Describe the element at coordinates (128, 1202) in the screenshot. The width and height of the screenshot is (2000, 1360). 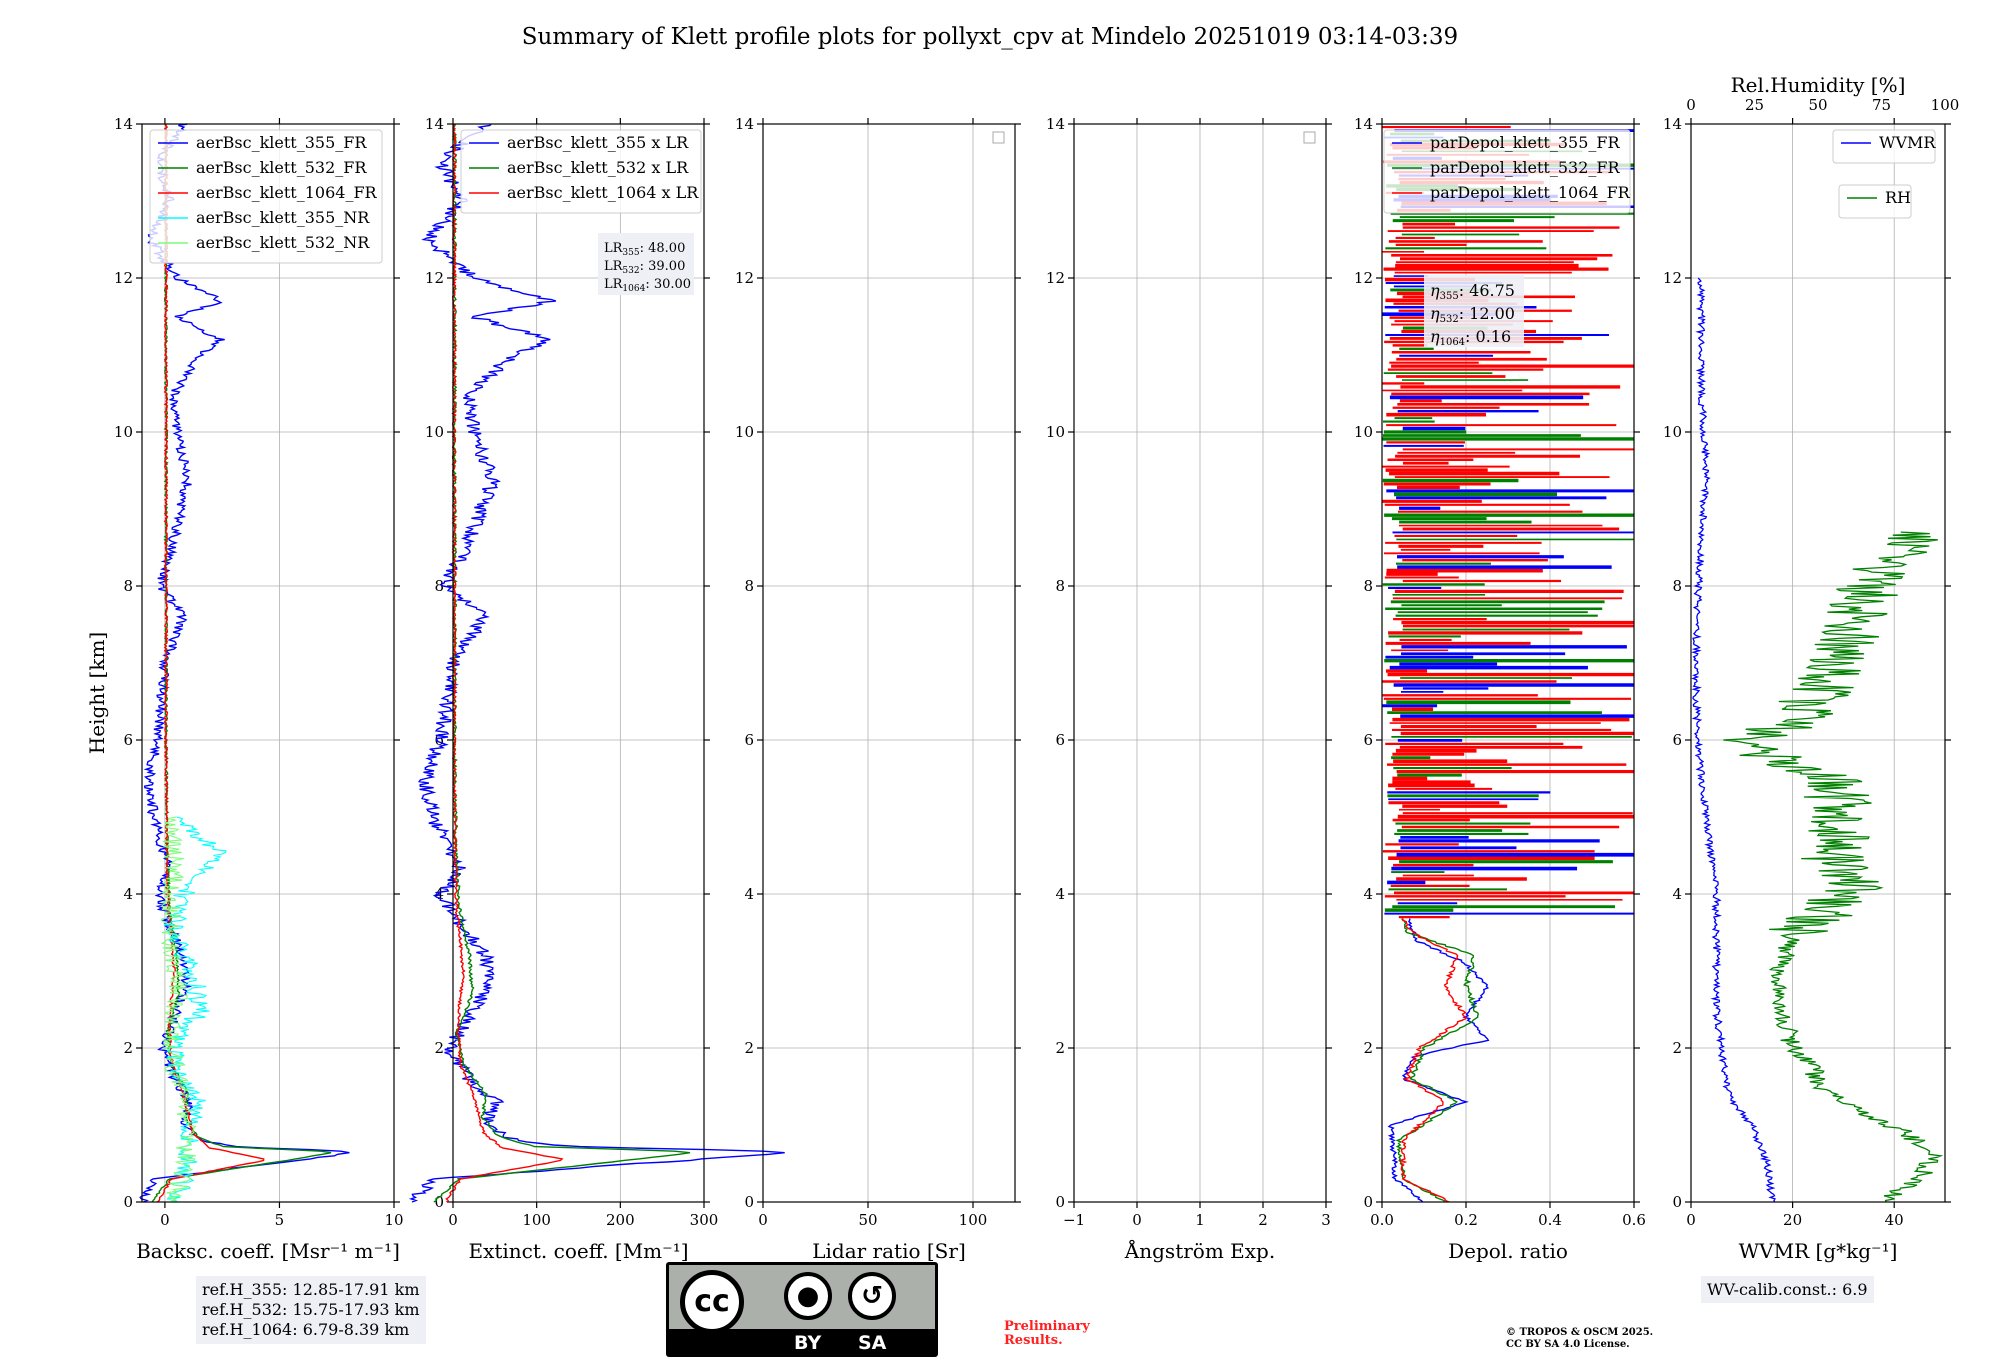
I see `panel-backscatter-ytick-label: 0` at that location.